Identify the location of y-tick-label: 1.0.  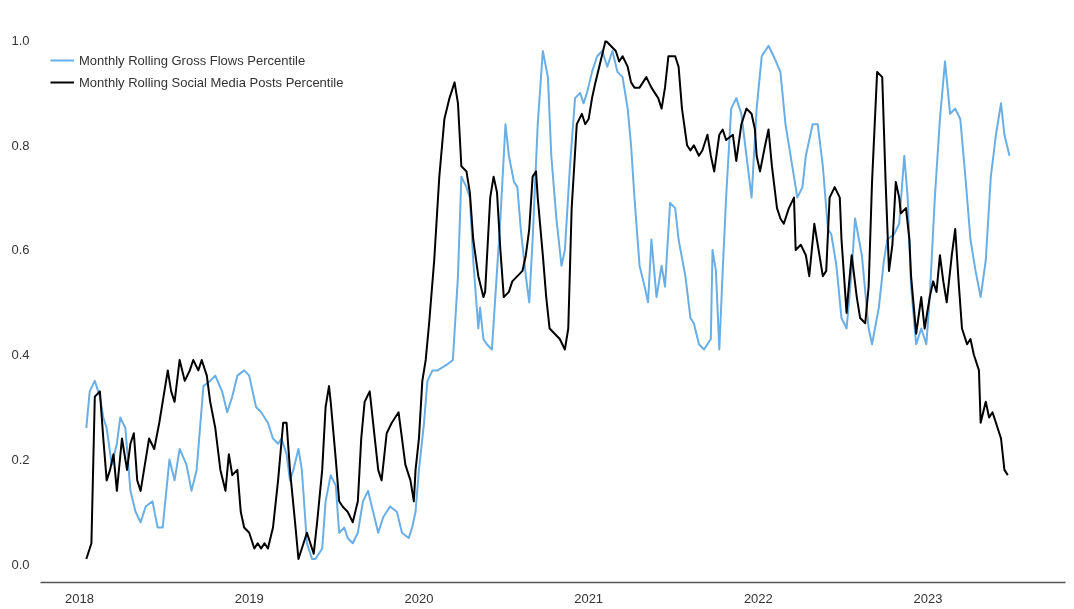
(20, 40).